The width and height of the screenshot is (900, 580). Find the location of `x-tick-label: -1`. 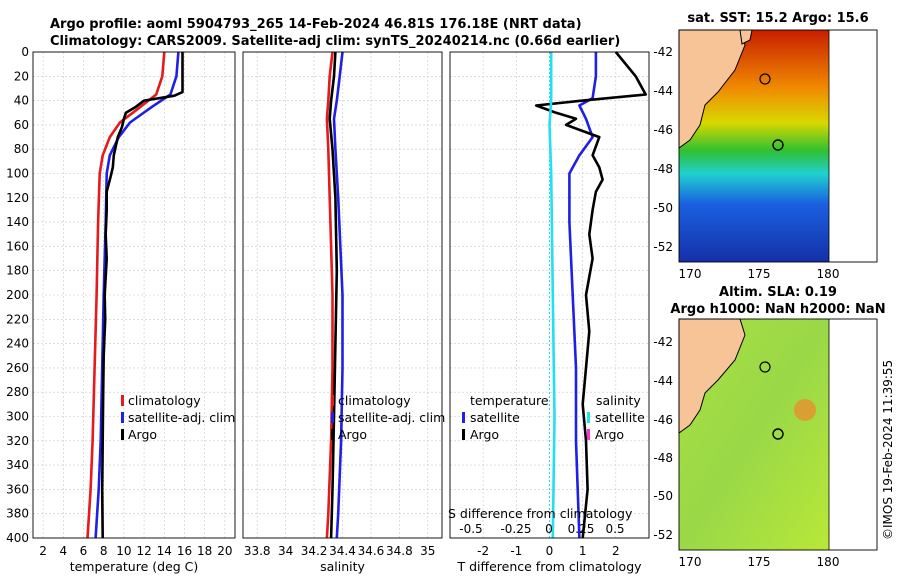

x-tick-label: -1 is located at coordinates (516, 551).